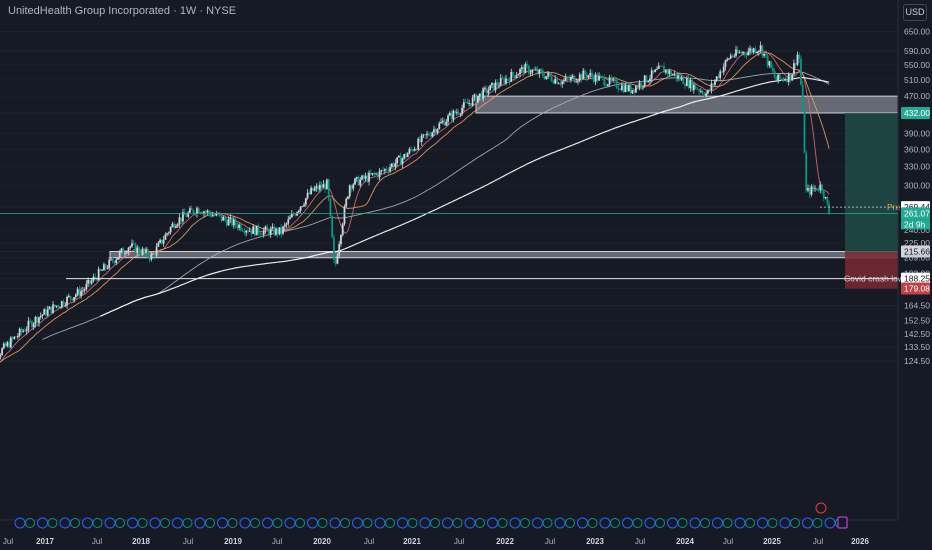 This screenshot has height=550, width=932. I want to click on price-tick-label: 209.00, so click(917, 258).